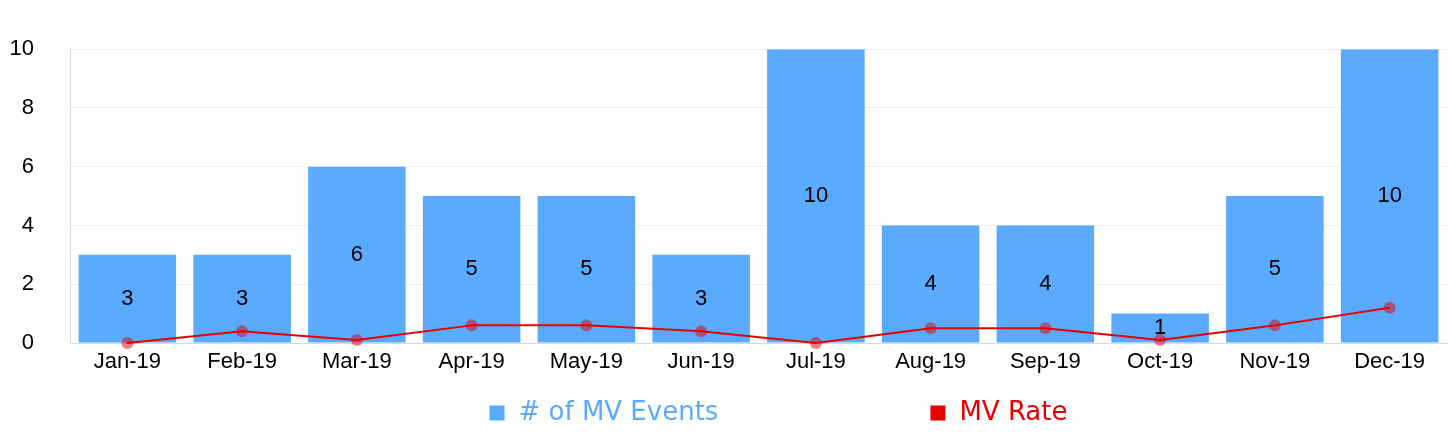  What do you see at coordinates (242, 361) in the screenshot?
I see `x-tick-label: Feb-19` at bounding box center [242, 361].